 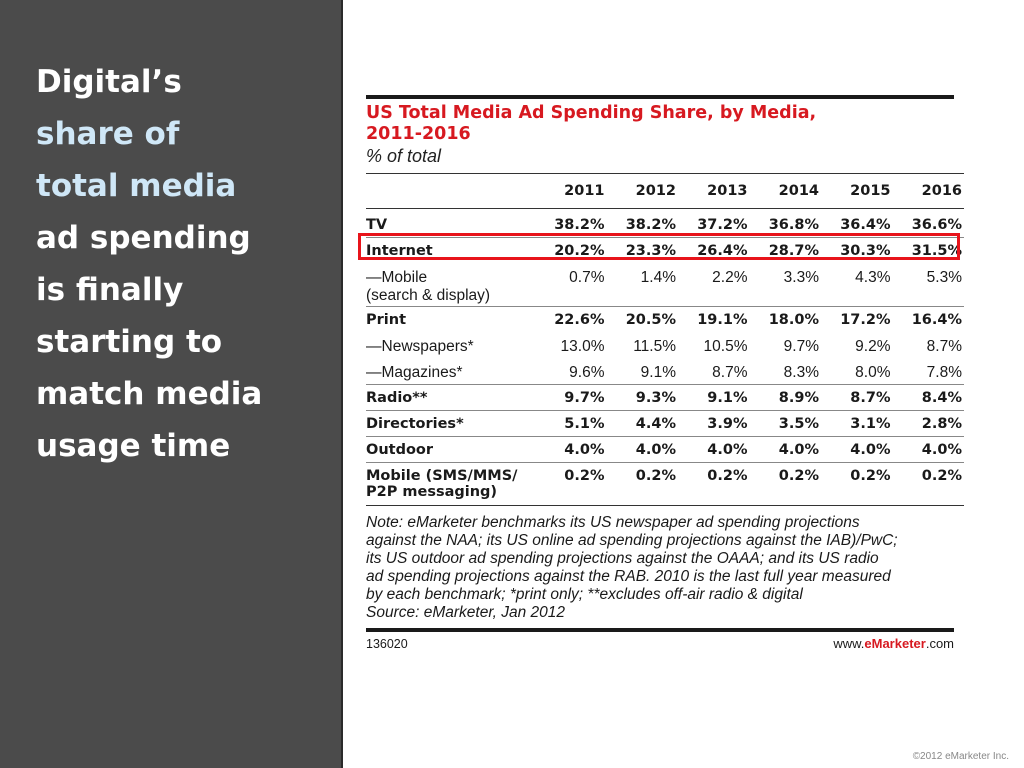 I want to click on row-label: Mobile (SMS/MMS/P2P messaging), so click(x=450, y=484).